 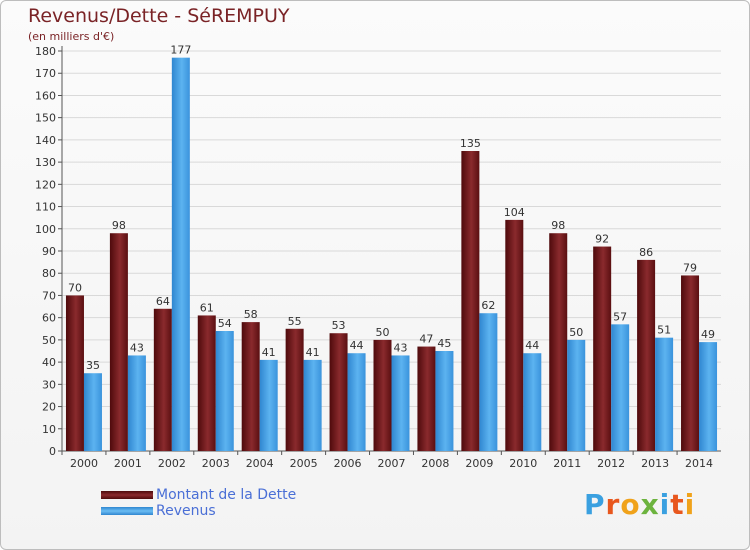 I want to click on data-label: 58, so click(x=251, y=314).